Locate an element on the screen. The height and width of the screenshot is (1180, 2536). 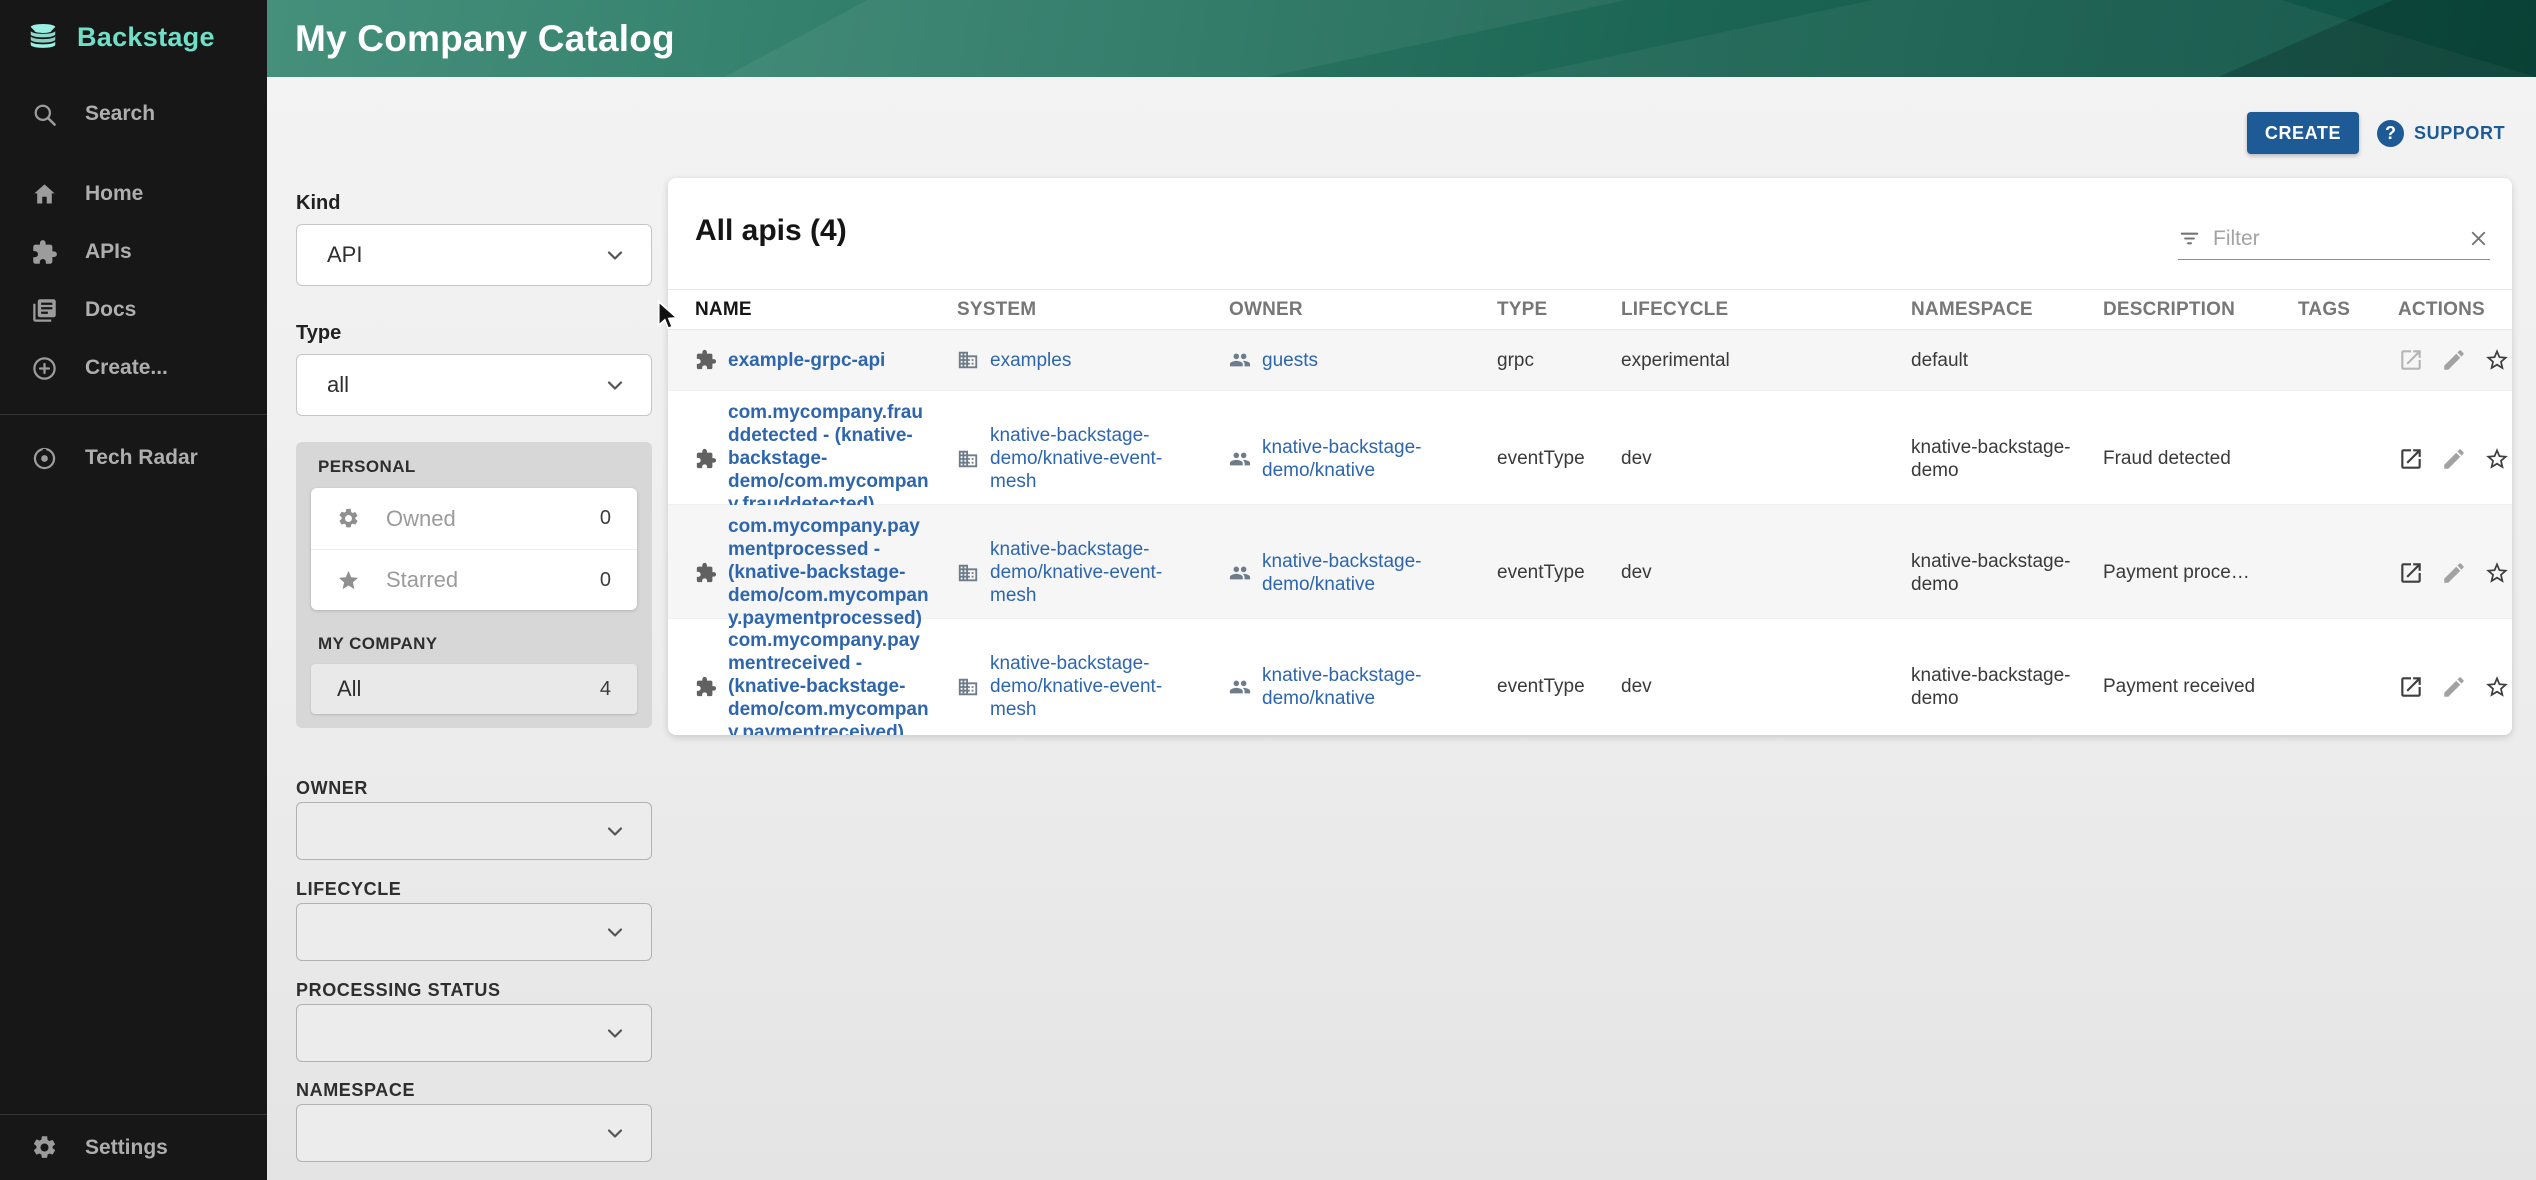
owner-filter-label: OWNER is located at coordinates (332, 788).